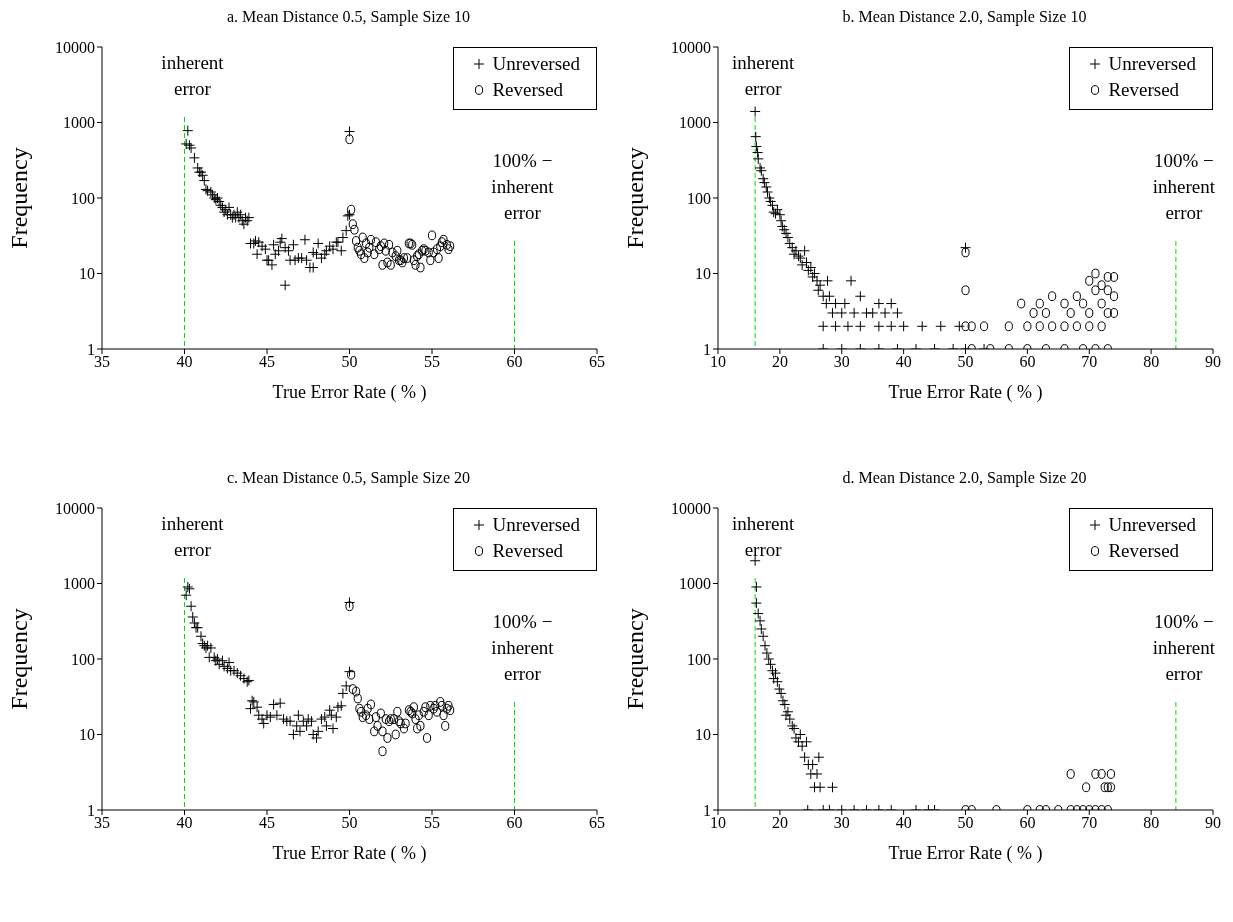 This screenshot has width=1233, height=922. Describe the element at coordinates (1089, 823) in the screenshot. I see `x-tick-label: 70` at that location.